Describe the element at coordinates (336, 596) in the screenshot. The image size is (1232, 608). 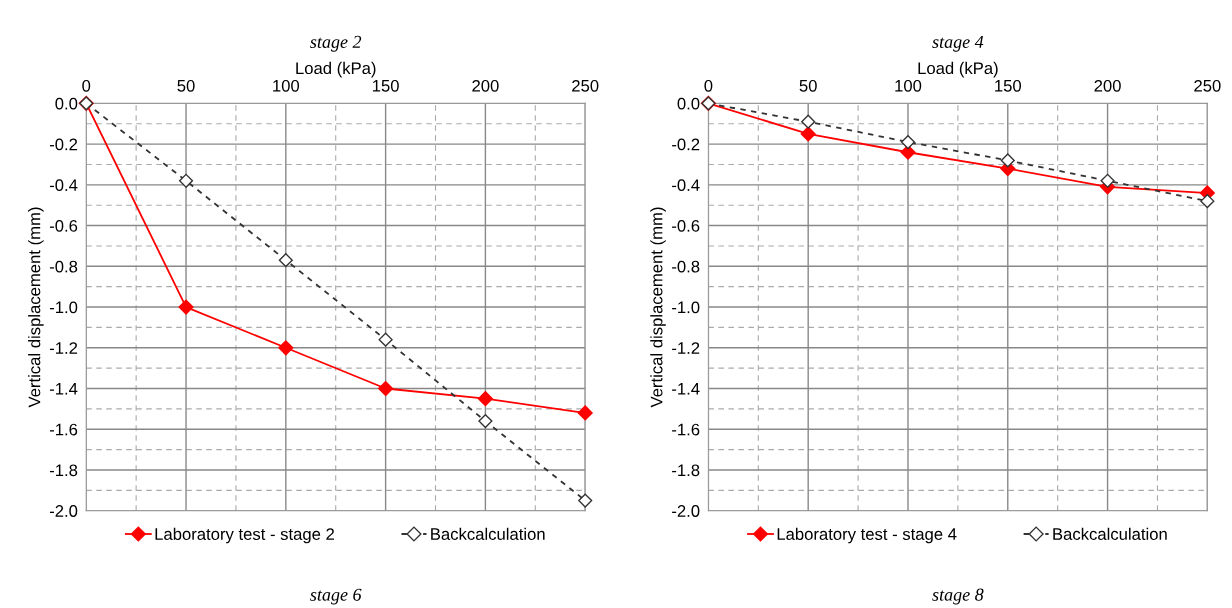
I see `text: stage 6` at that location.